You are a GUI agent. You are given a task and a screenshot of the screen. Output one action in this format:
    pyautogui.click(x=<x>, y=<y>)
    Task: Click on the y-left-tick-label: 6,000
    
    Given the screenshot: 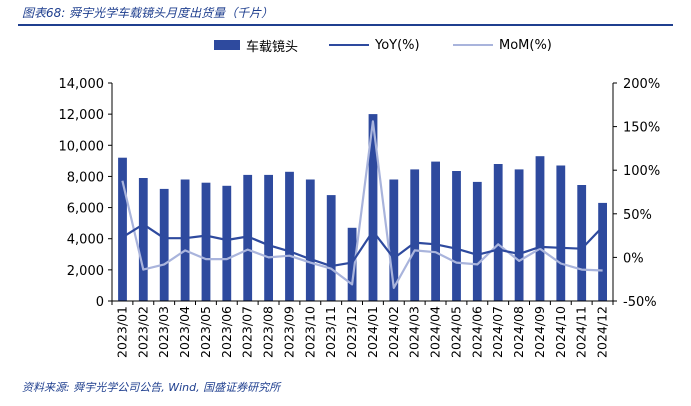 What is the action you would take?
    pyautogui.click(x=85, y=209)
    